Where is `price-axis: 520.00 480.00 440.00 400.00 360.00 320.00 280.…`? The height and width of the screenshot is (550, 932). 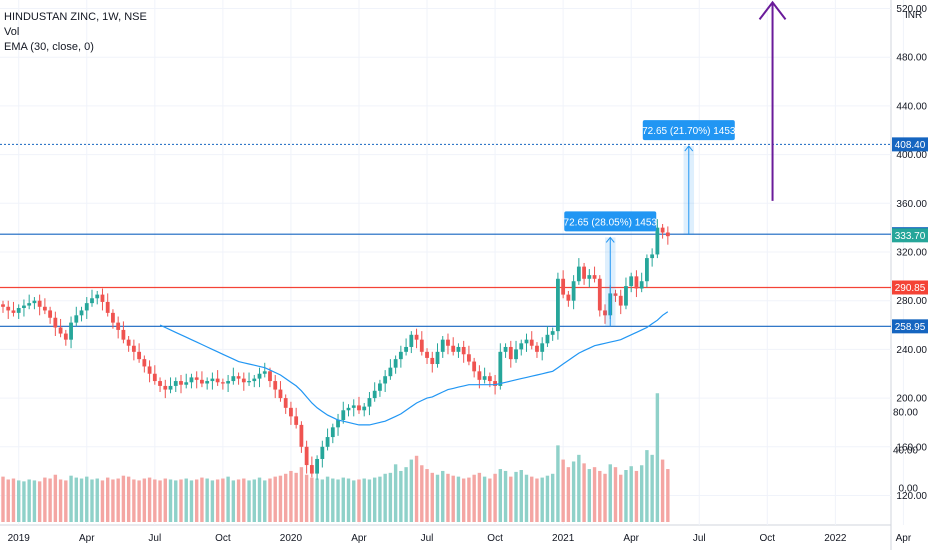
price-axis: 520.00 480.00 440.00 400.00 360.00 320.00 280.… is located at coordinates (911, 253).